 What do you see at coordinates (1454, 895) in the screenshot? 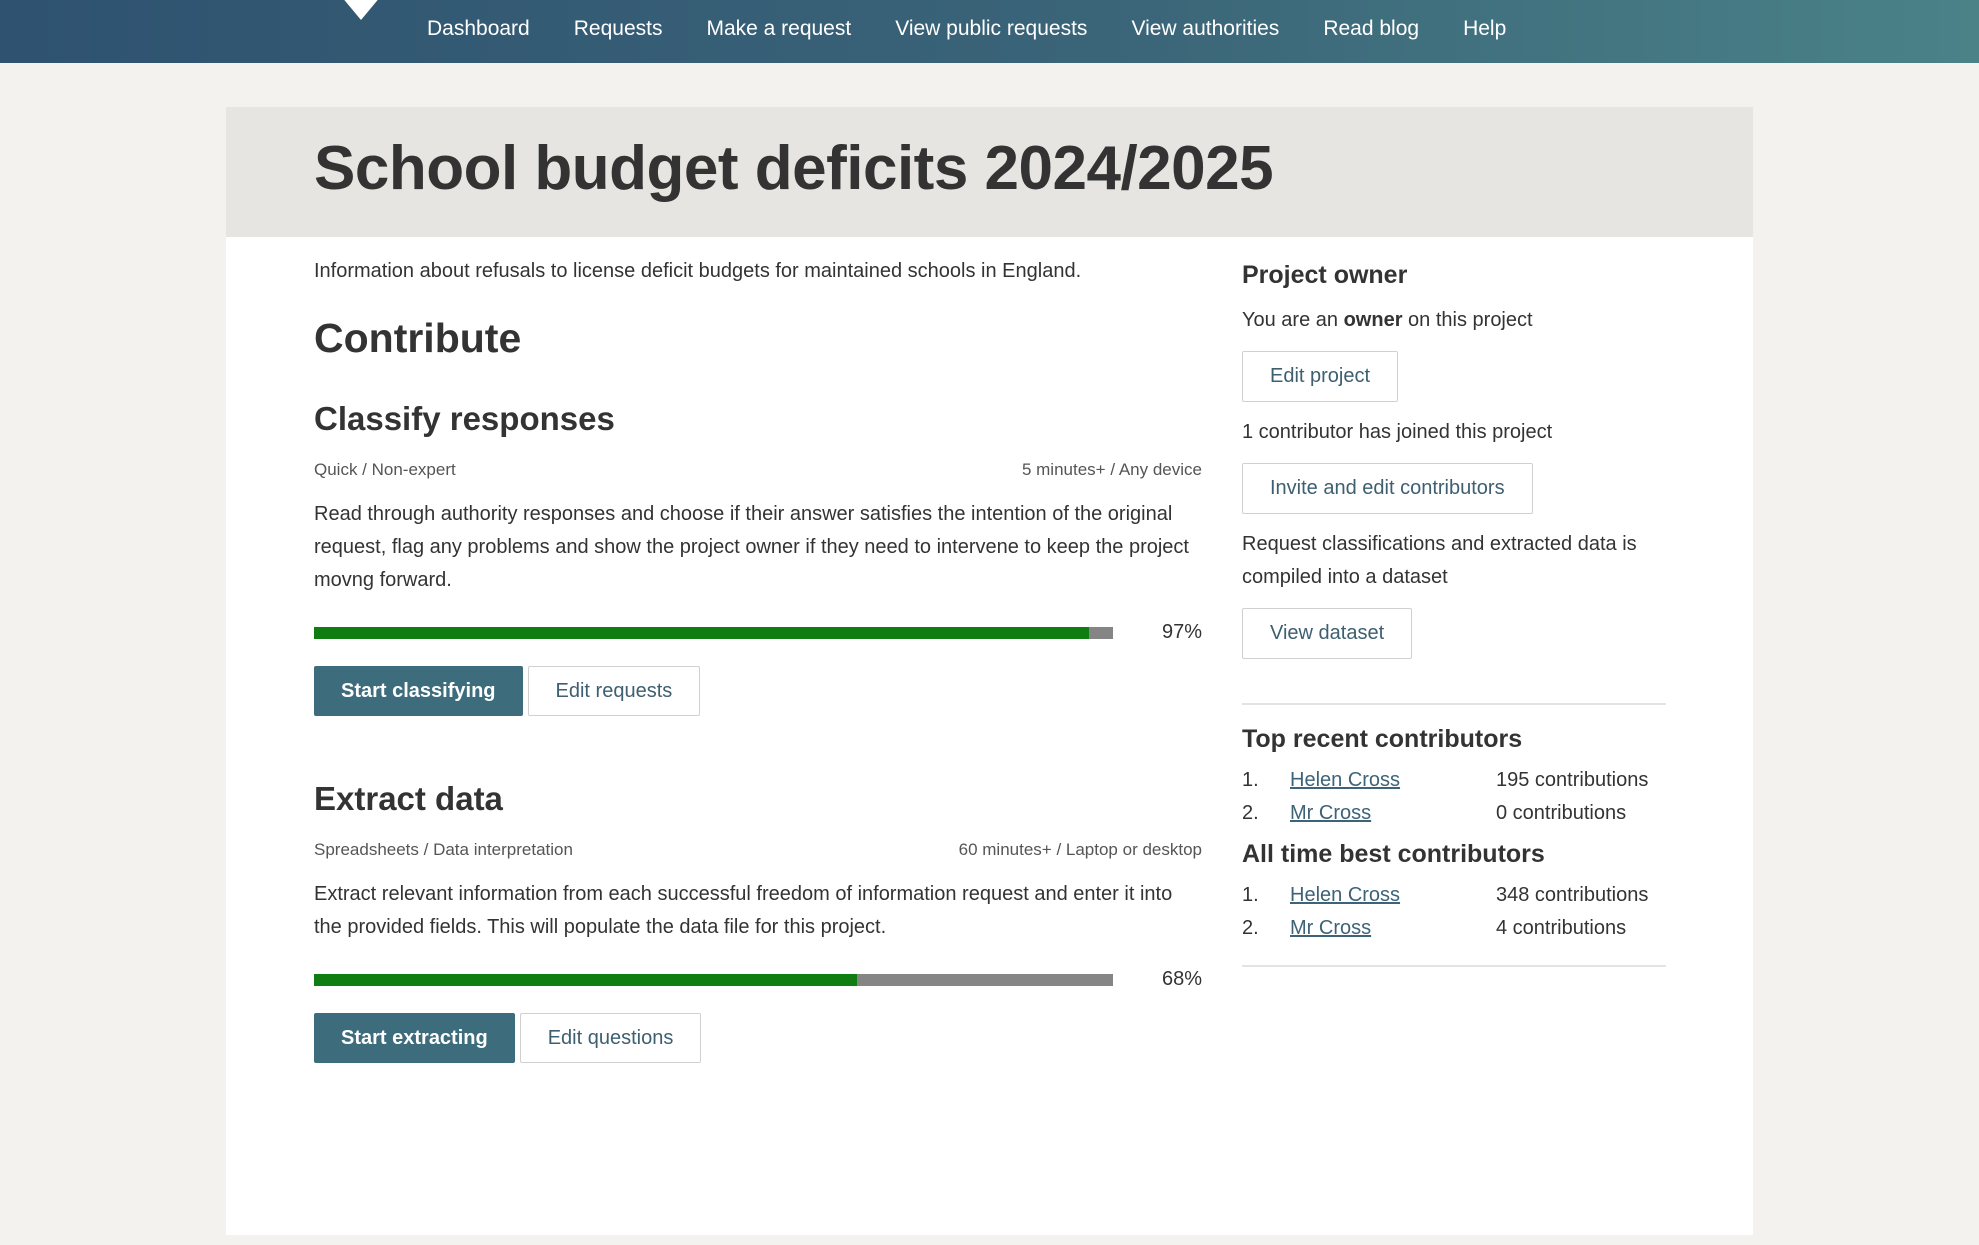
I see `list-item: 1. Helen Cross 348 contributions` at bounding box center [1454, 895].